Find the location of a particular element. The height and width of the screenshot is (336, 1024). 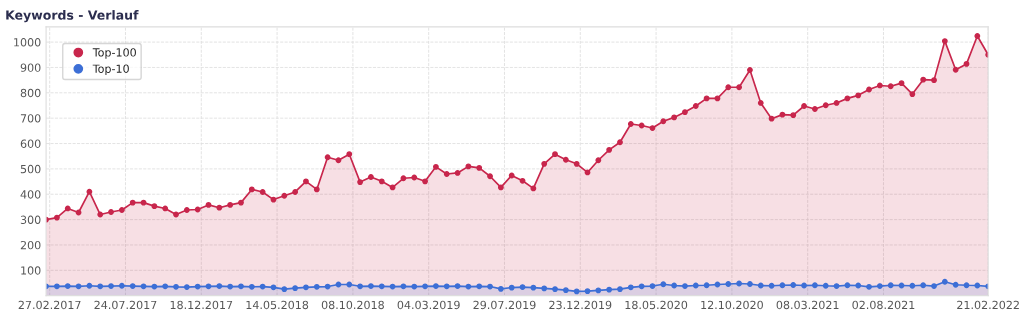

y-tick-label: 900 is located at coordinates (30, 67).